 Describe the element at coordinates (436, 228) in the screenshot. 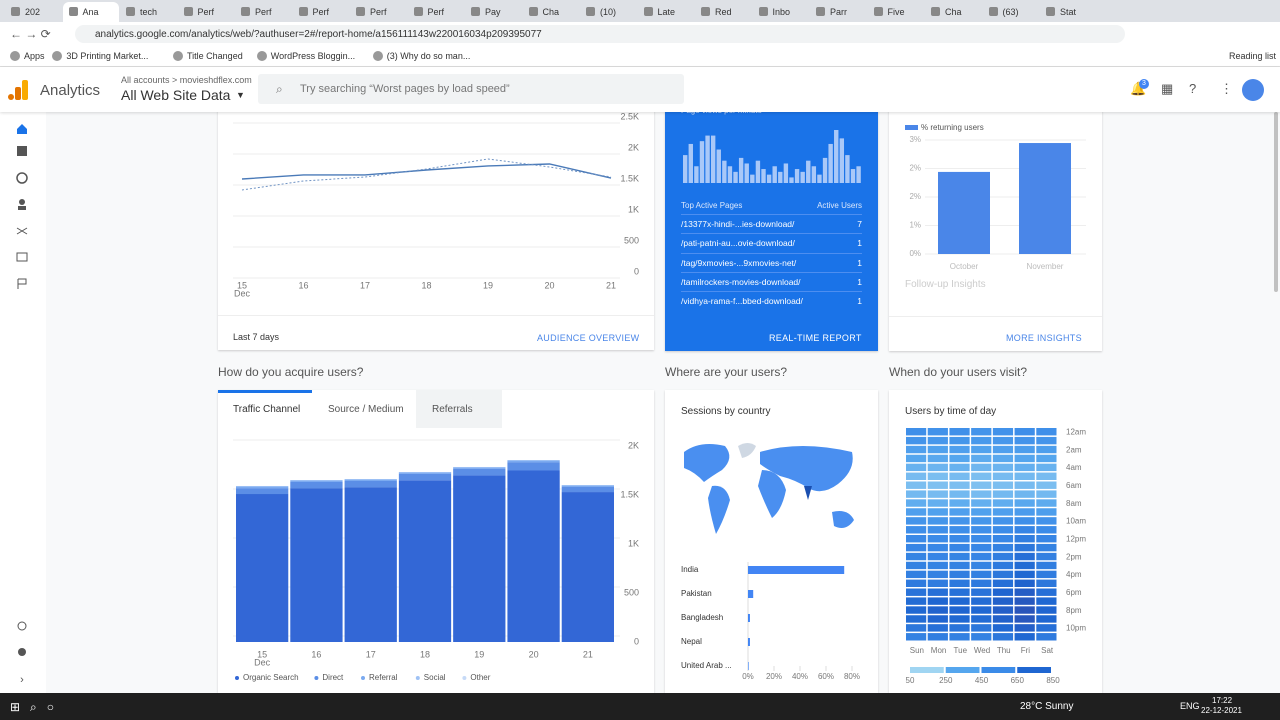

I see `audience-card: Last 7 days AUDIENCE OVERVIEW` at that location.